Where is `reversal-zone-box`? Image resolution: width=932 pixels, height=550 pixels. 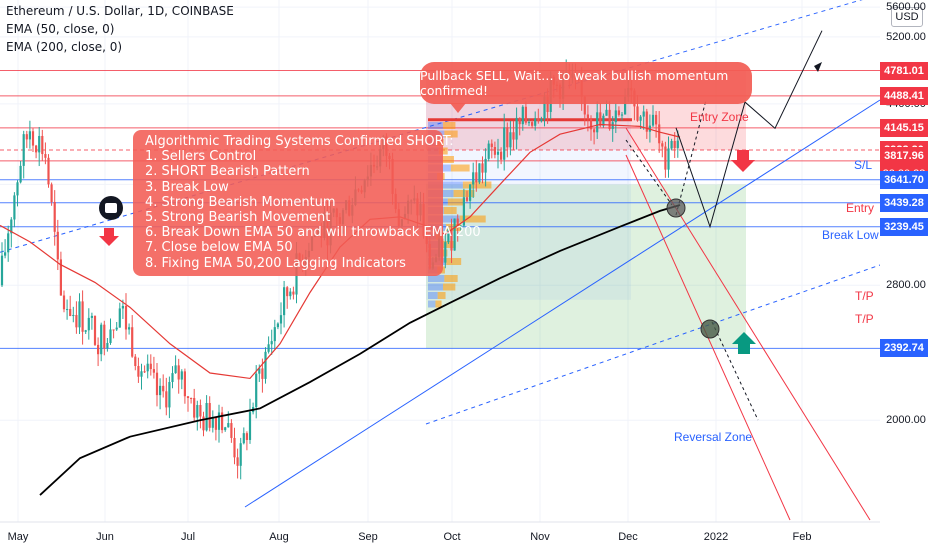
reversal-zone-box is located at coordinates (586, 266).